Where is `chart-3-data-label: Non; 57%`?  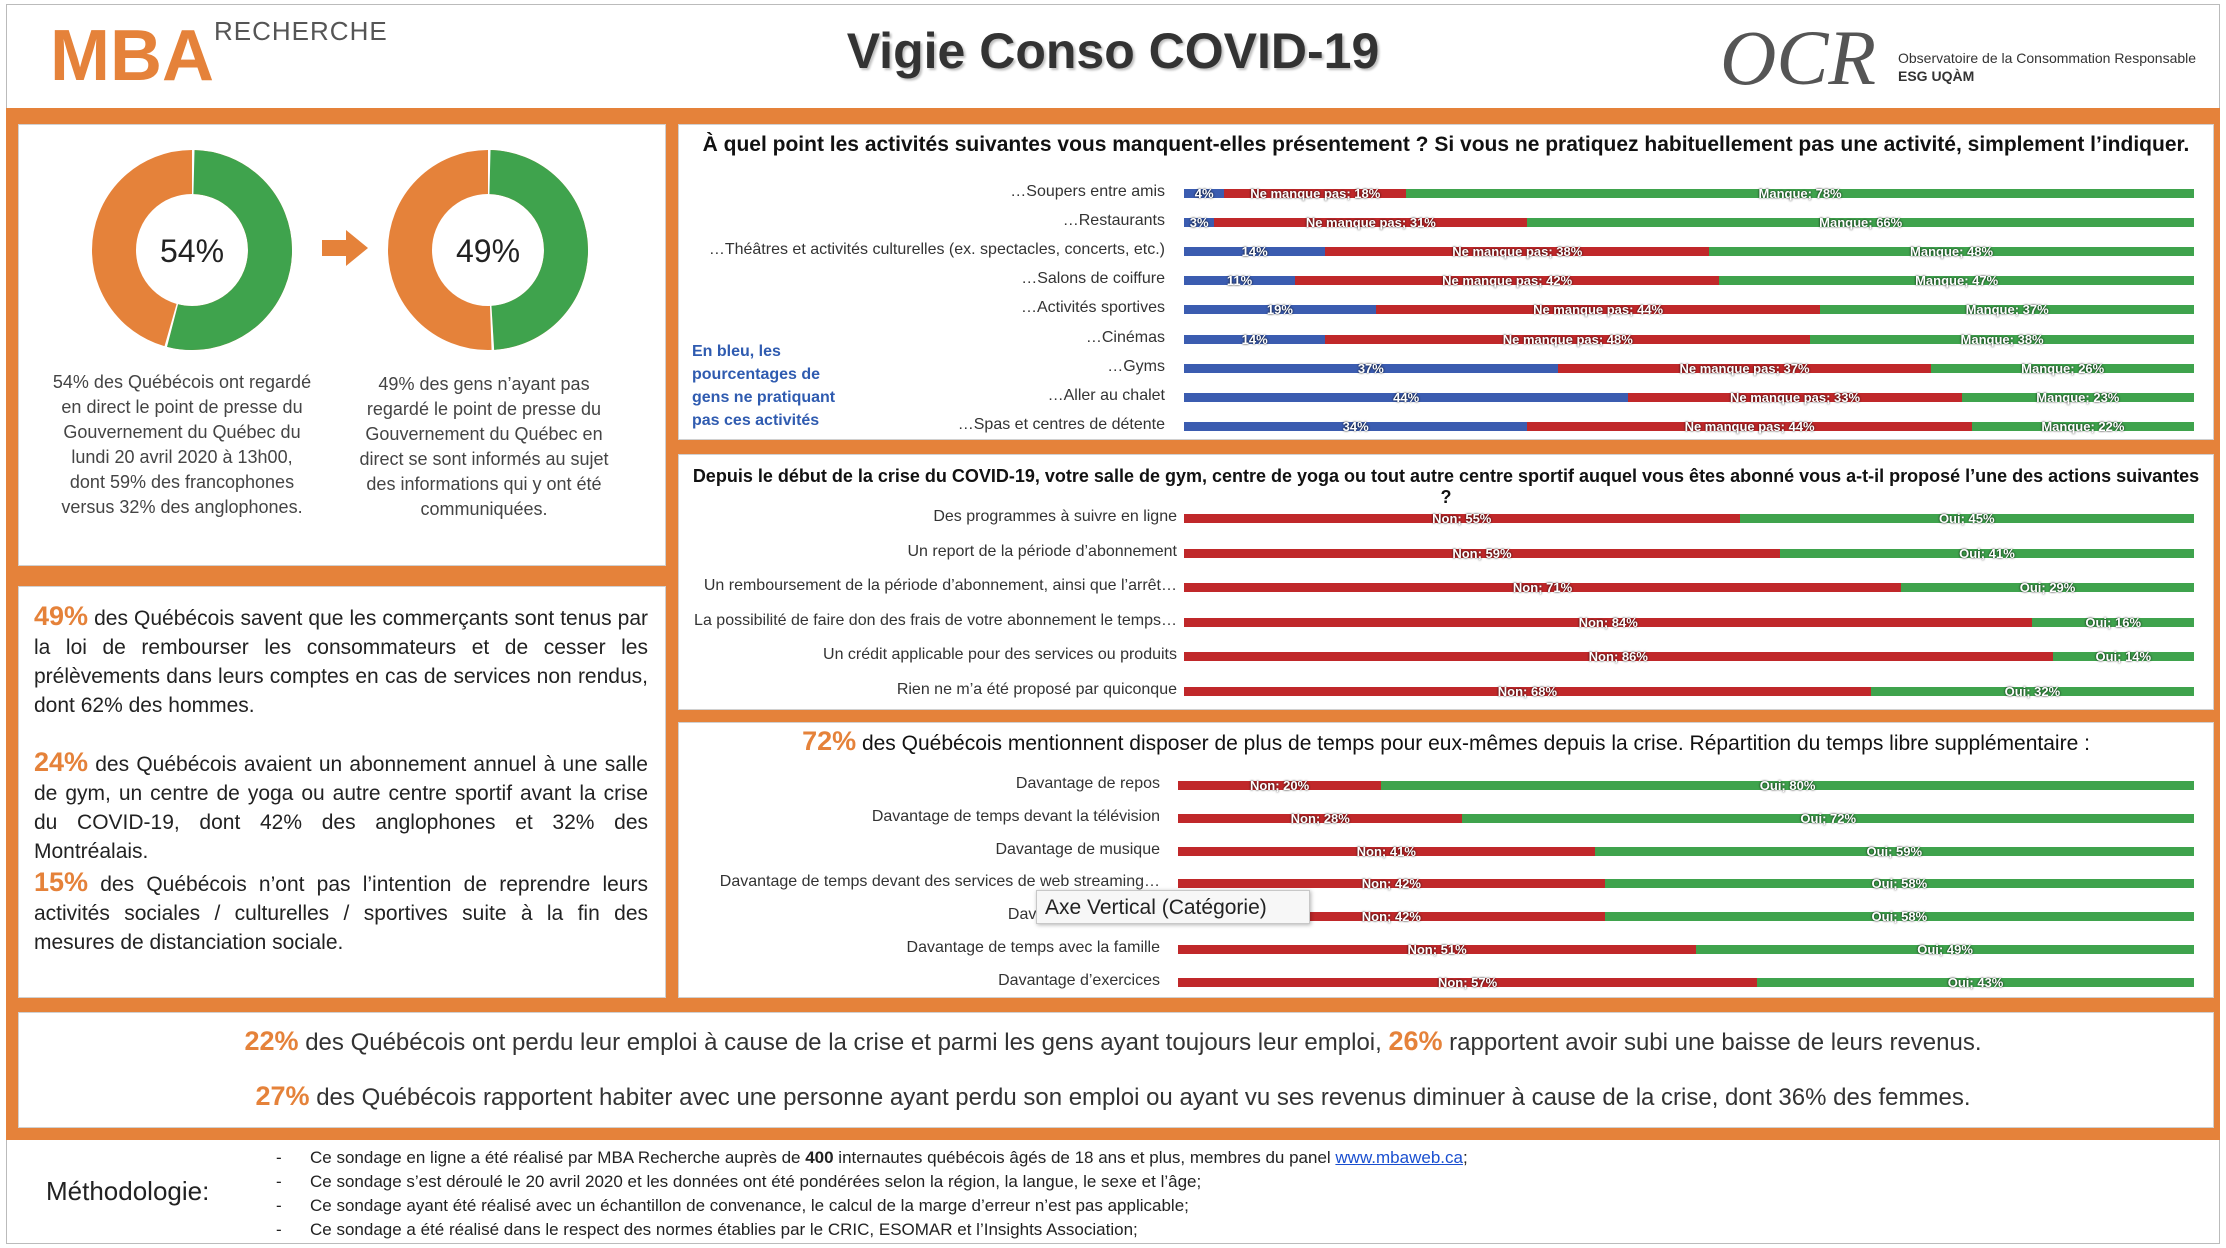 chart-3-data-label: Non; 57% is located at coordinates (1467, 982).